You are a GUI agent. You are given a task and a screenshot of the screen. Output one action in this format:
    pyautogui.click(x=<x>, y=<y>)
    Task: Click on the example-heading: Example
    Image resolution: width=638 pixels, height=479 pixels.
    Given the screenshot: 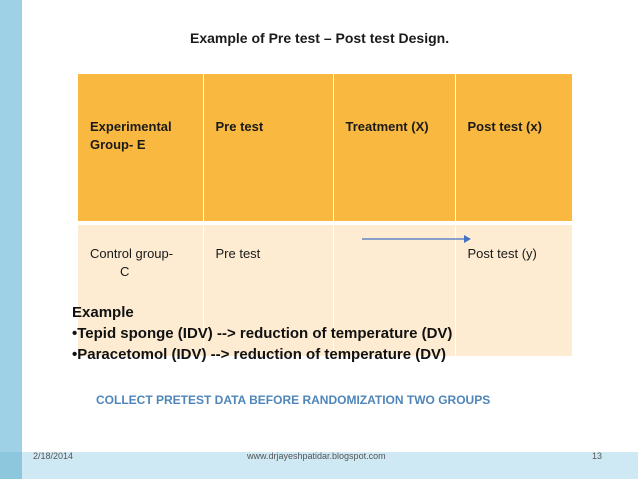 What is the action you would take?
    pyautogui.click(x=103, y=312)
    